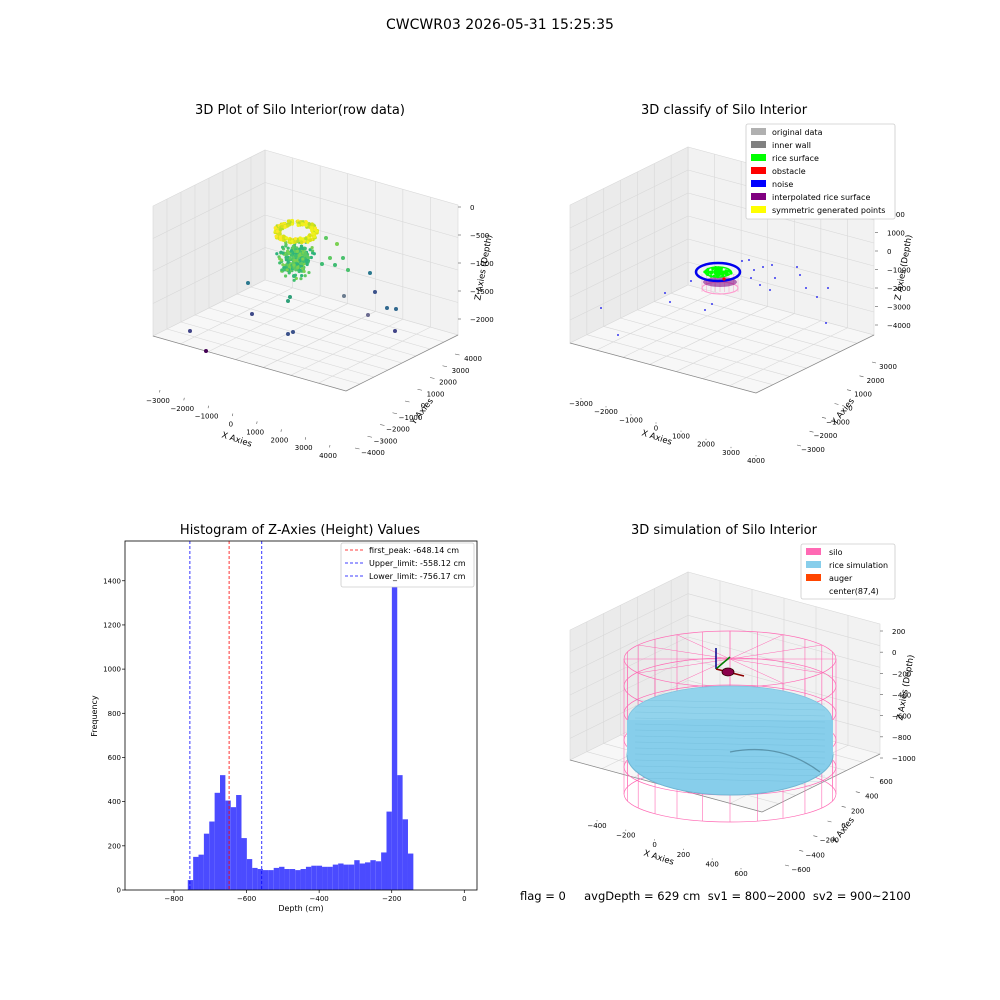 This screenshot has width=1000, height=1000. Describe the element at coordinates (904, 759) in the screenshot. I see `p4-z-tick-label: −1000` at that location.